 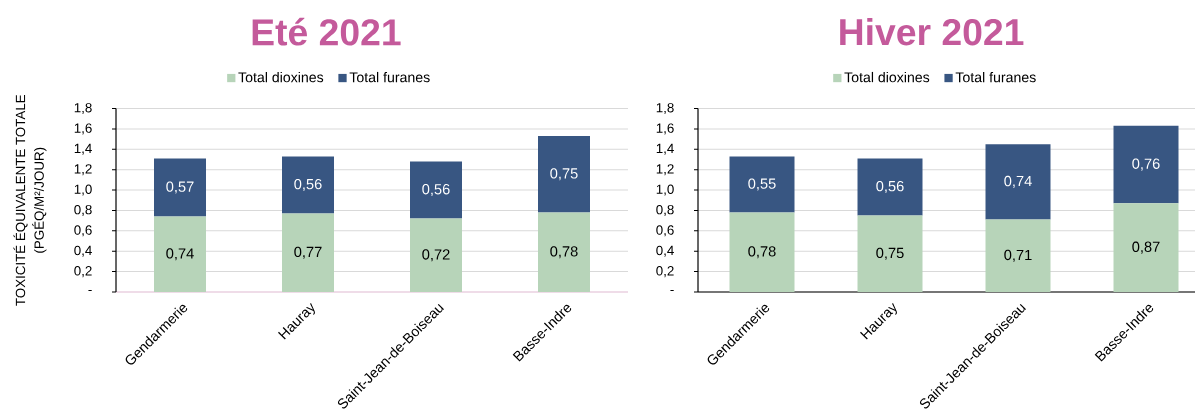 I want to click on data-label: 0,76, so click(x=1146, y=164).